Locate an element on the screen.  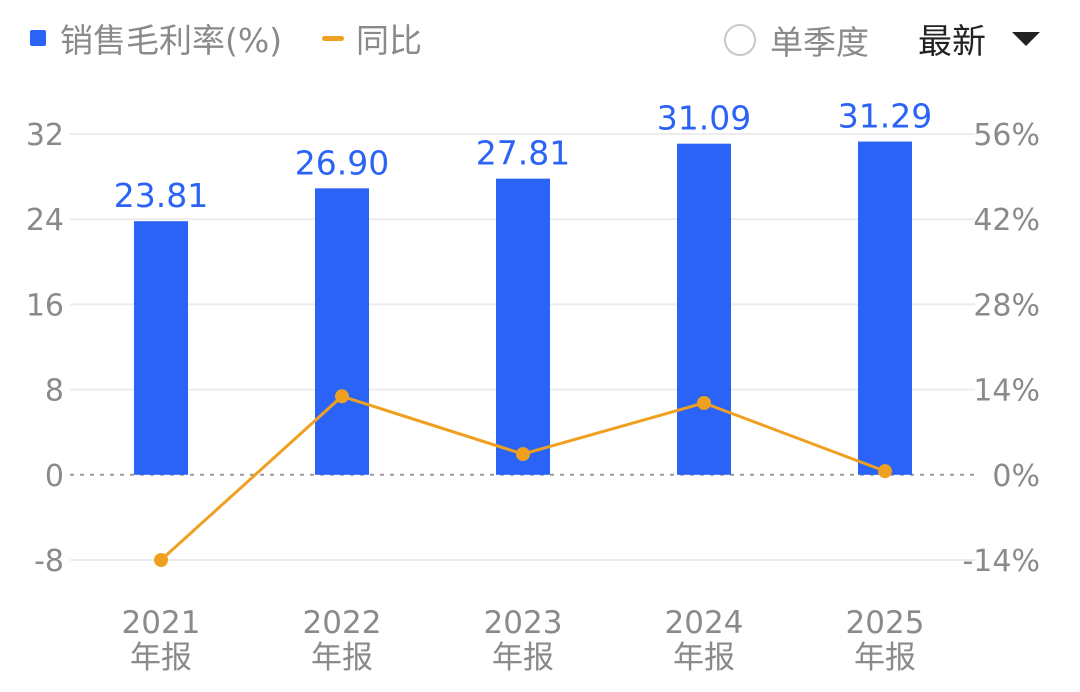
bar-value-label: 27.81 is located at coordinates (523, 153).